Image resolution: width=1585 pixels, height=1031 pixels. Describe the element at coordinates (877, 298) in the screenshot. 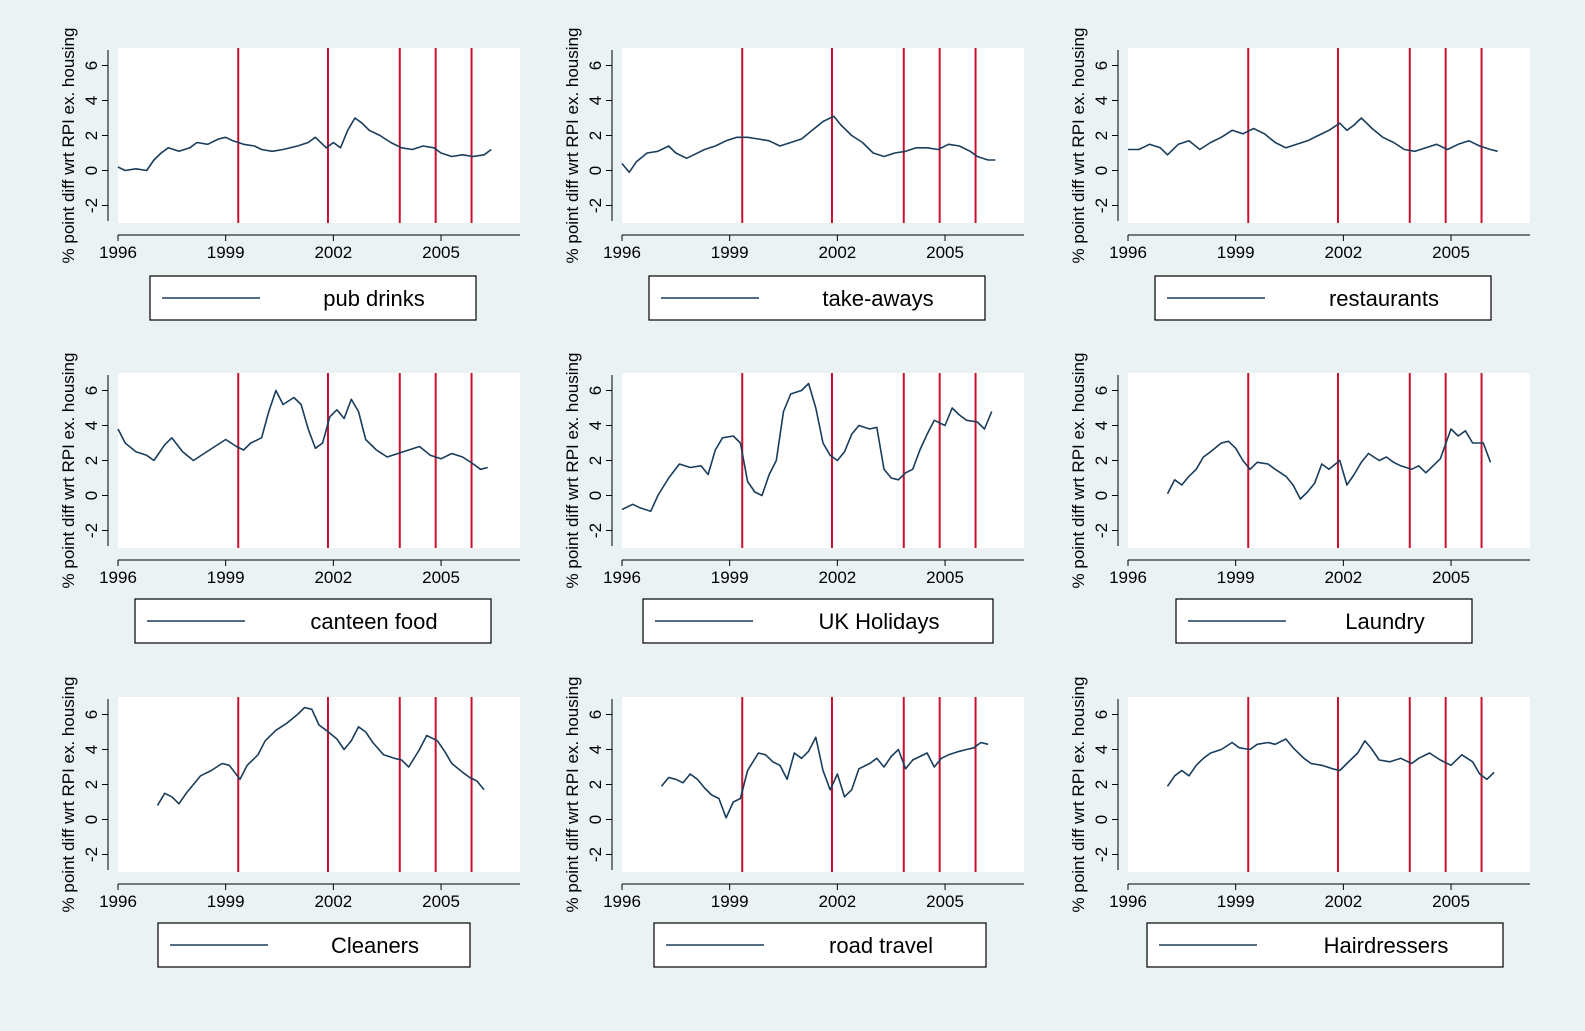

I see `legend-label: take-aways` at that location.